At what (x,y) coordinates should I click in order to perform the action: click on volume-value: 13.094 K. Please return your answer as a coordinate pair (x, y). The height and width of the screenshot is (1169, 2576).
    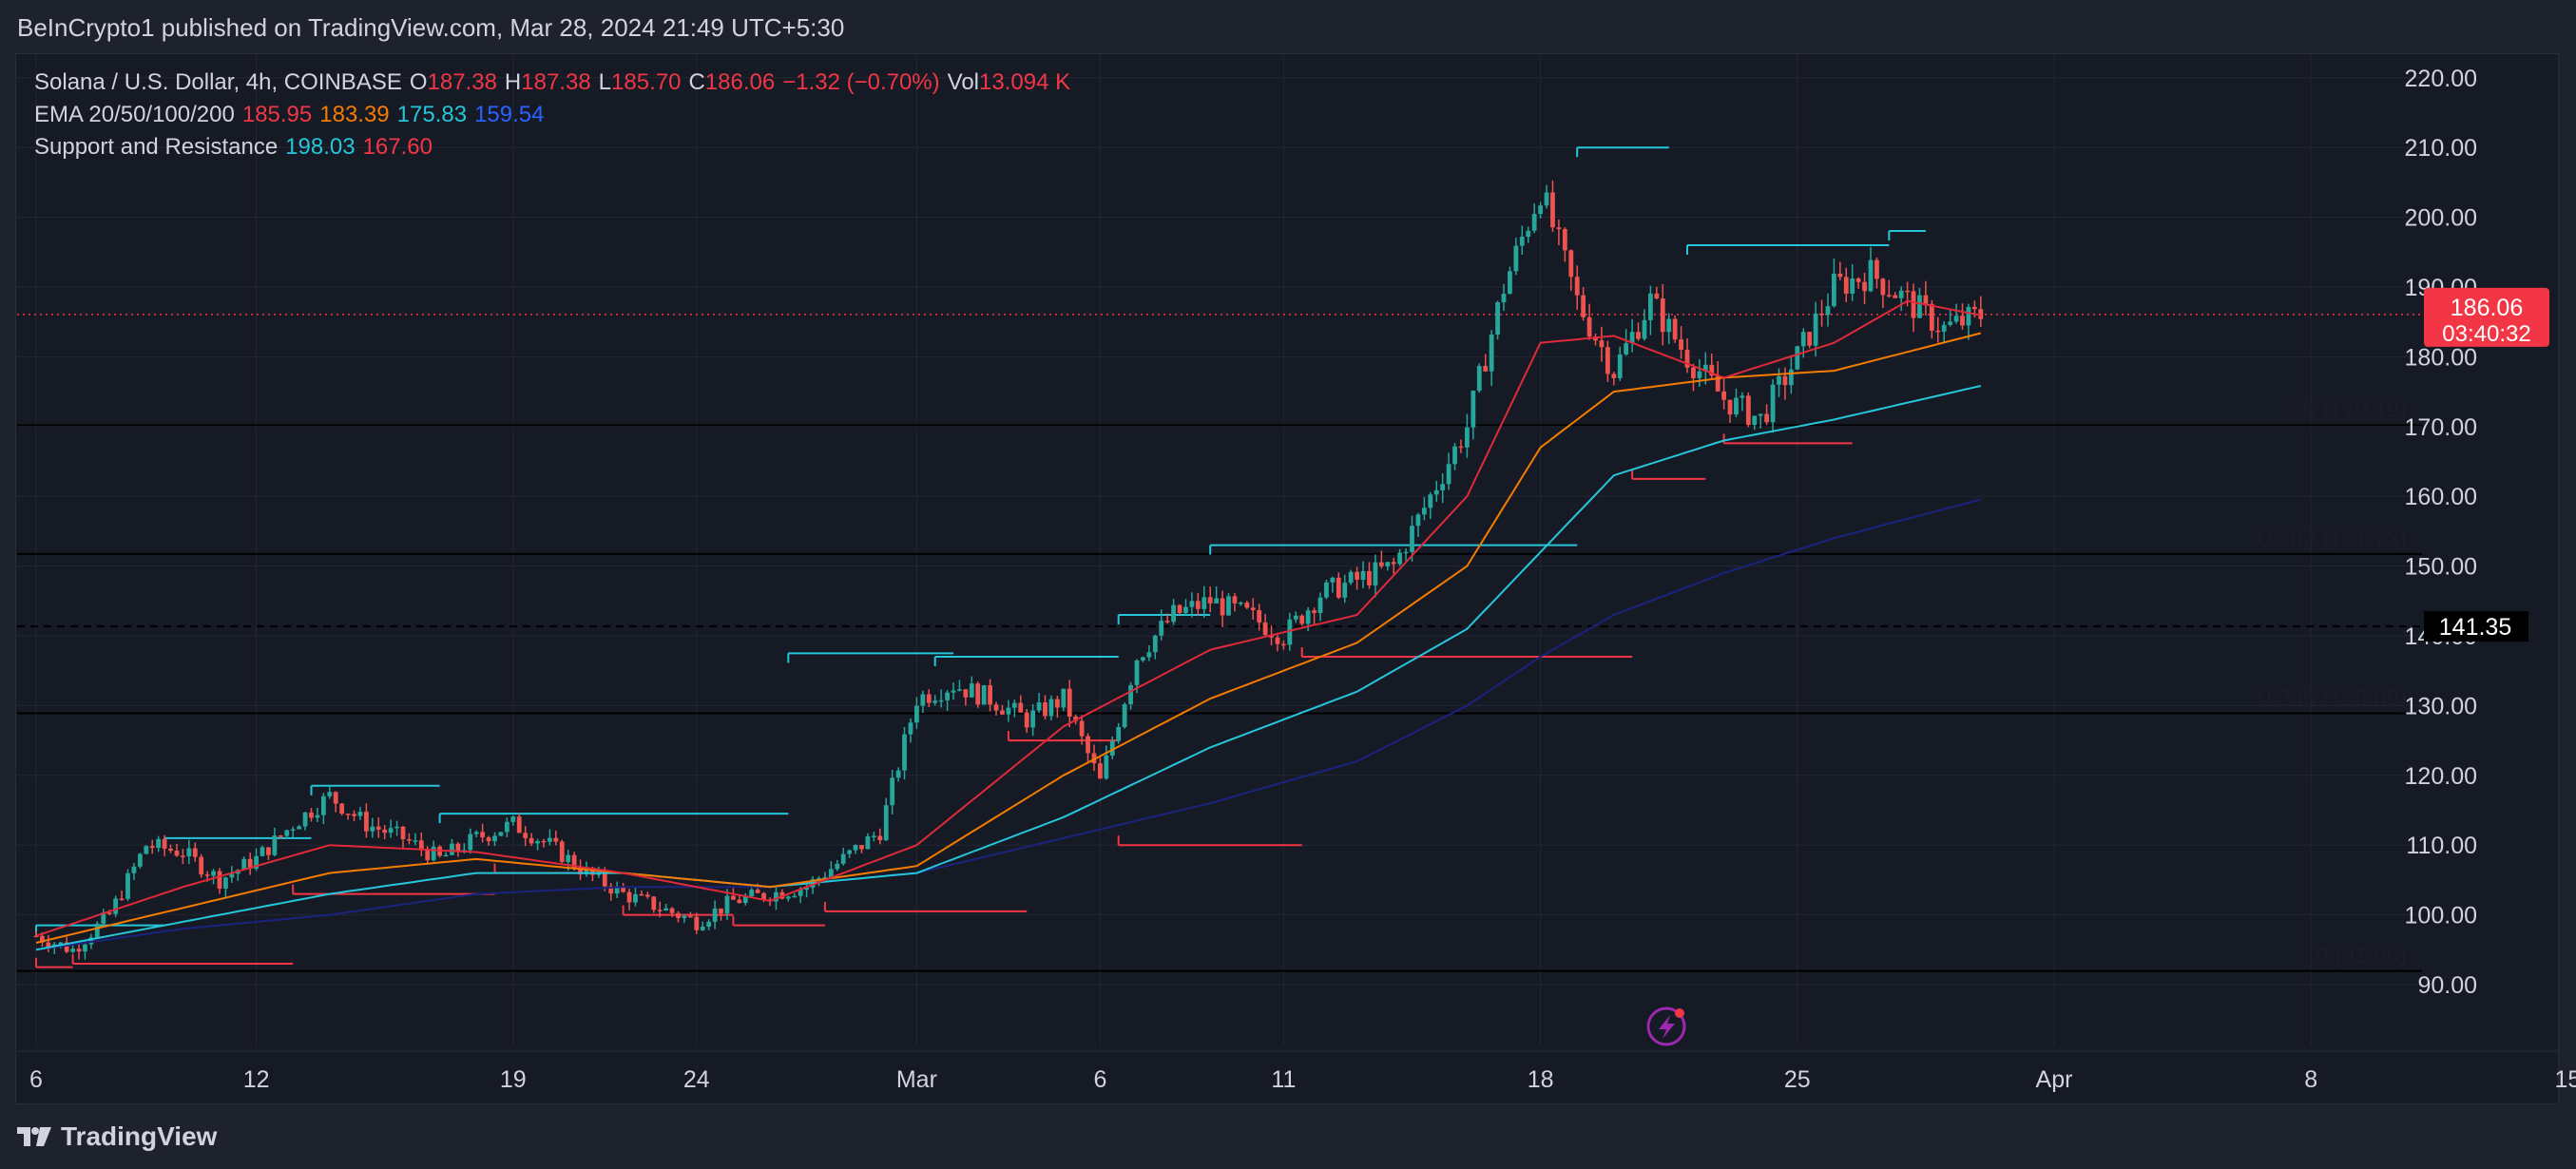
    Looking at the image, I should click on (1025, 82).